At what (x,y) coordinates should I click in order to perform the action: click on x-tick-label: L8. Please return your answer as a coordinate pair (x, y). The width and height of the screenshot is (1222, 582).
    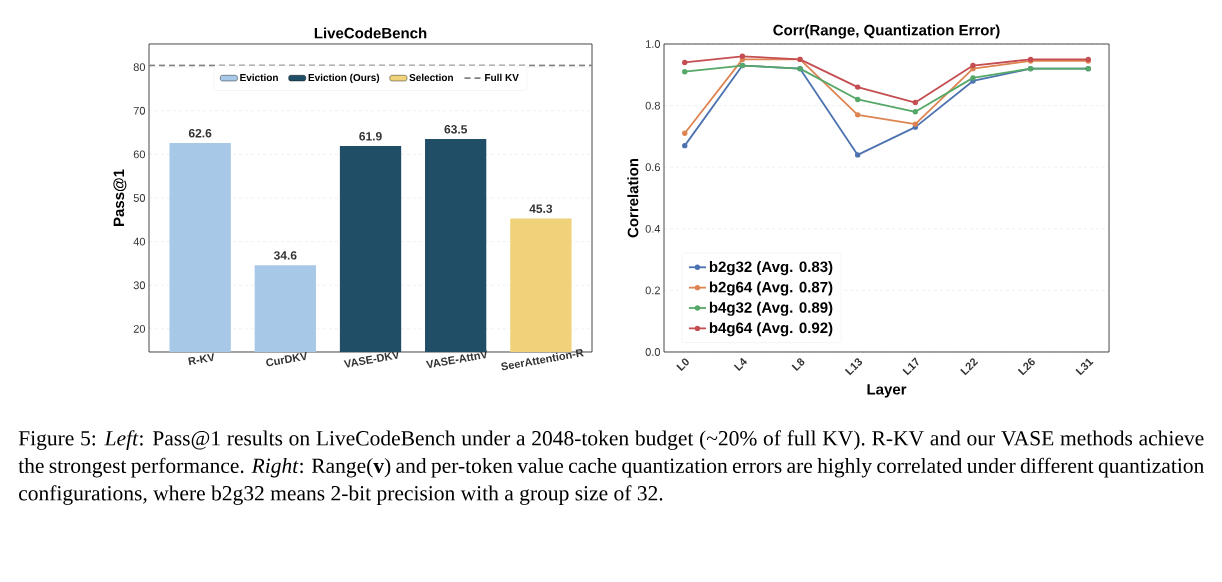
    Looking at the image, I should click on (798, 364).